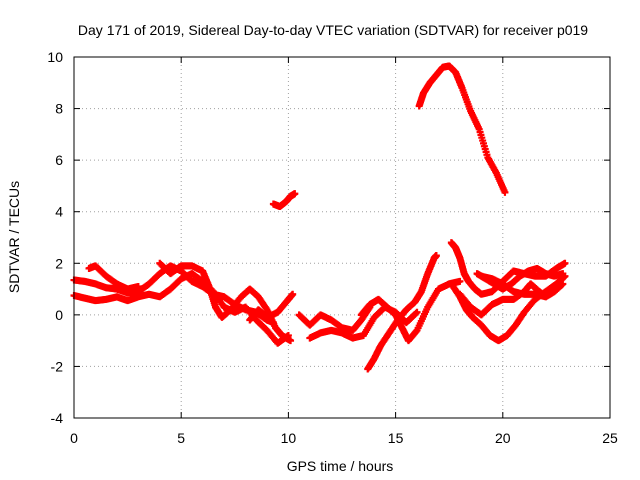 This screenshot has width=640, height=480. What do you see at coordinates (59, 212) in the screenshot?
I see `y-tick-label: 4` at bounding box center [59, 212].